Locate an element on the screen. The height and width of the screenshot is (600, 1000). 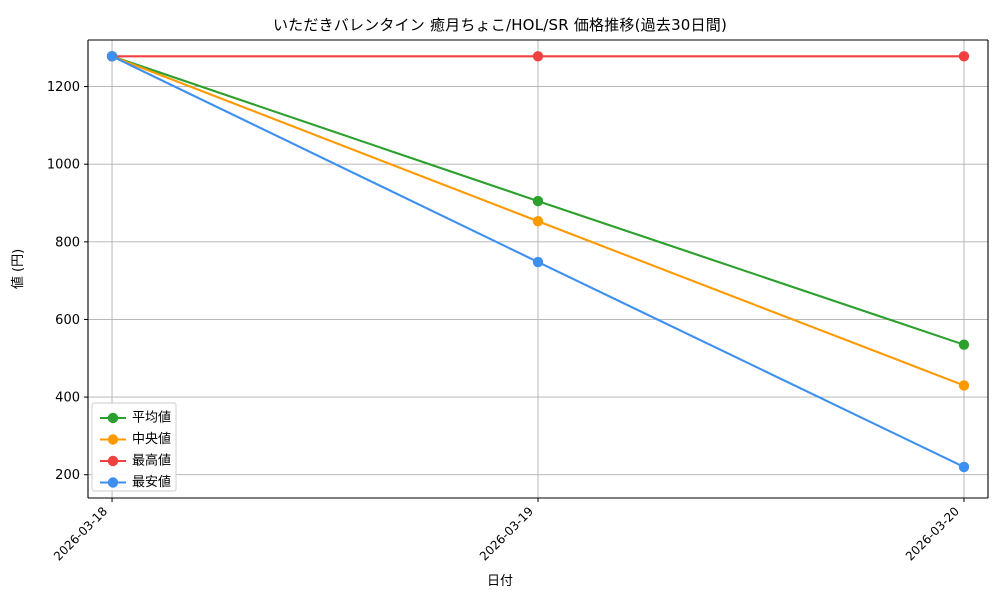
y-tick-label: 1000 is located at coordinates (63, 165).